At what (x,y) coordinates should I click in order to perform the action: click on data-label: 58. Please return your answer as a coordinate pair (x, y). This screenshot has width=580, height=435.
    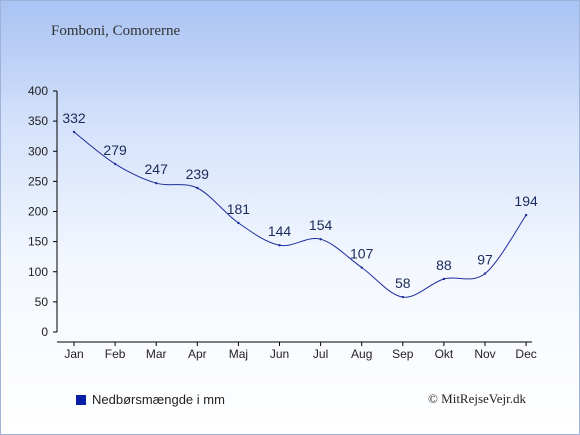
    Looking at the image, I should click on (403, 283).